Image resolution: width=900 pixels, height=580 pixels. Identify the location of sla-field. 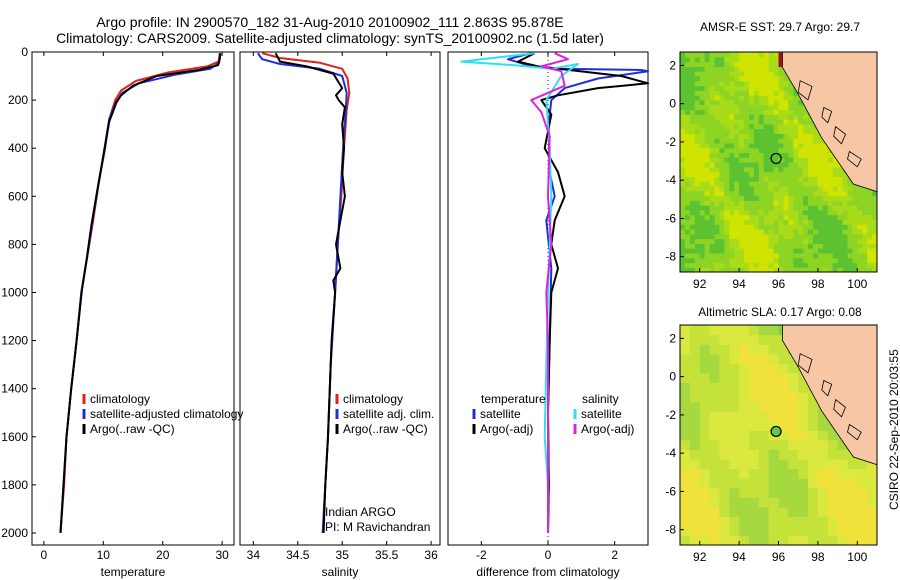
(778, 435).